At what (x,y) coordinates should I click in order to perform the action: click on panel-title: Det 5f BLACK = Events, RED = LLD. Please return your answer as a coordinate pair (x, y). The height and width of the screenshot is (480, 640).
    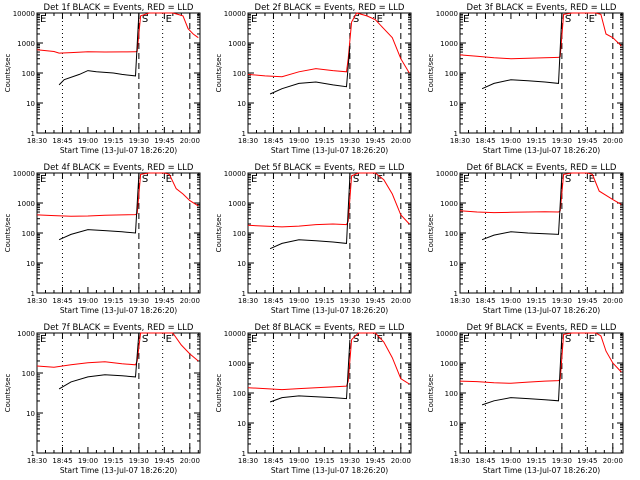
    Looking at the image, I should click on (330, 168).